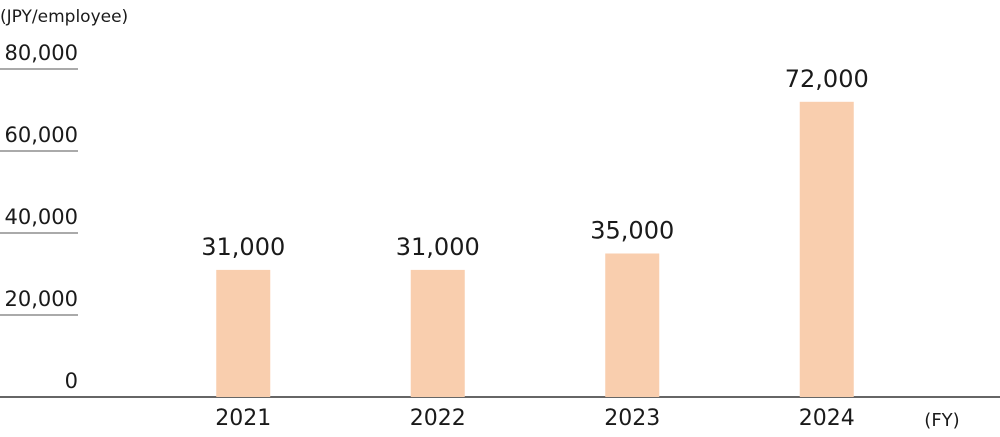  Describe the element at coordinates (41, 53) in the screenshot. I see `y-tick-label: 80,000` at that location.